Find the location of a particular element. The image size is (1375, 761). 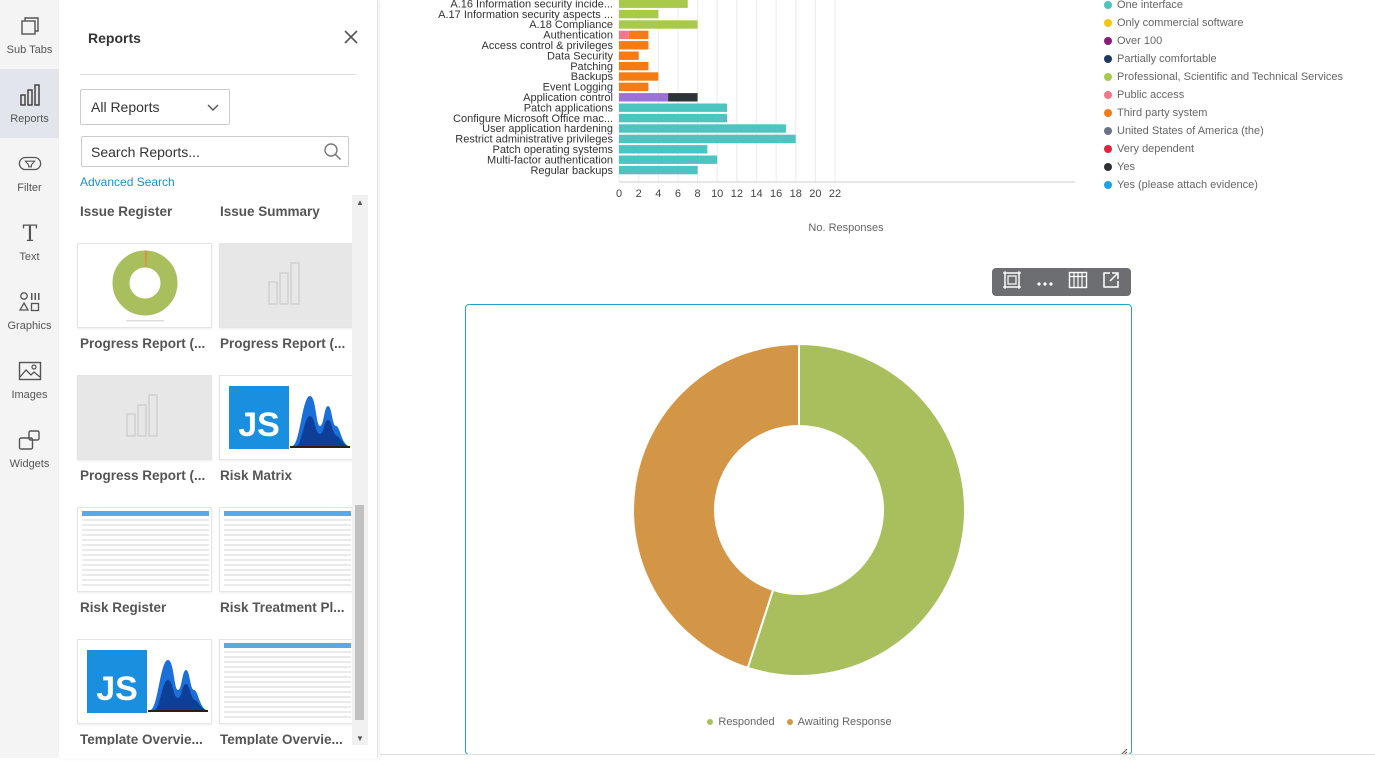

rail-item-filter: Filter is located at coordinates (29, 172).